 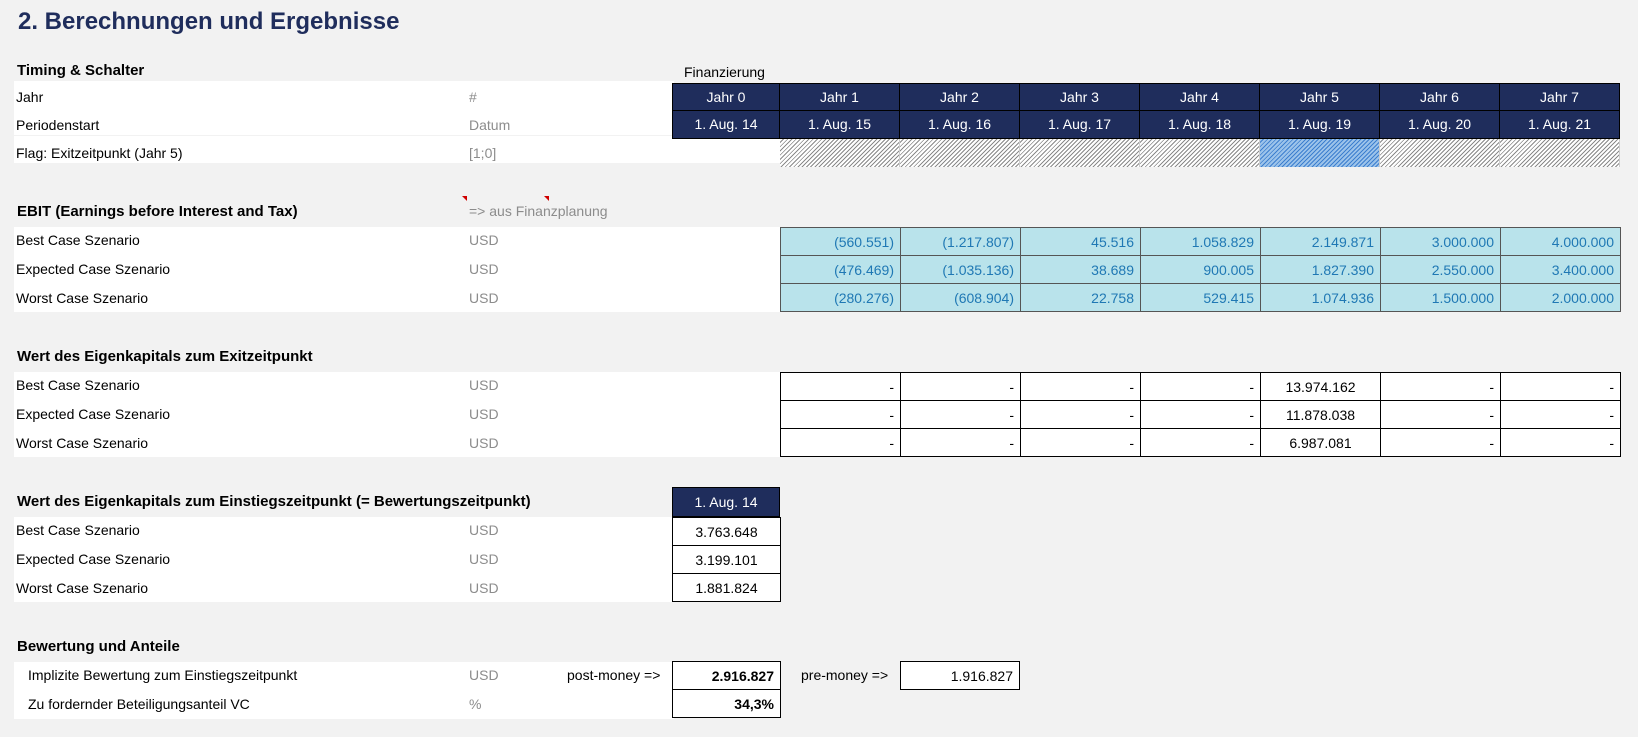 What do you see at coordinates (30, 97) in the screenshot?
I see `row-label-jahr: Jahr` at bounding box center [30, 97].